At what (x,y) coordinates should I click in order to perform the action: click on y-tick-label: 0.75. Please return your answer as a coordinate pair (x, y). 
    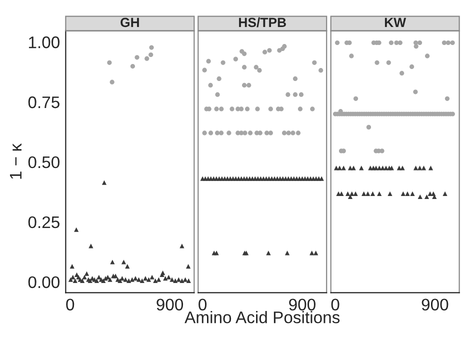
    Looking at the image, I should click on (44, 102).